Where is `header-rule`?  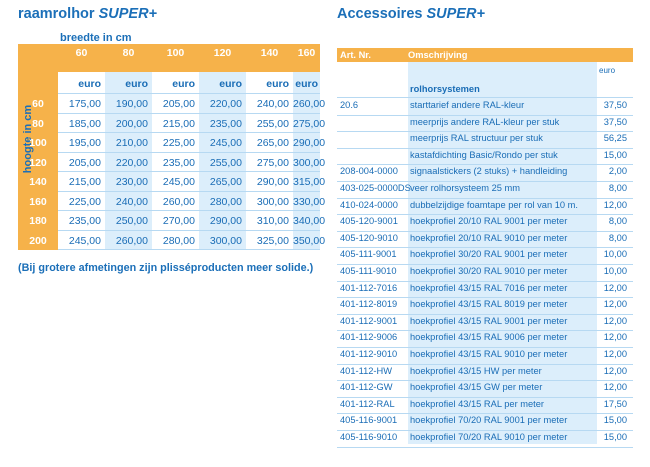 header-rule is located at coordinates (189, 93).